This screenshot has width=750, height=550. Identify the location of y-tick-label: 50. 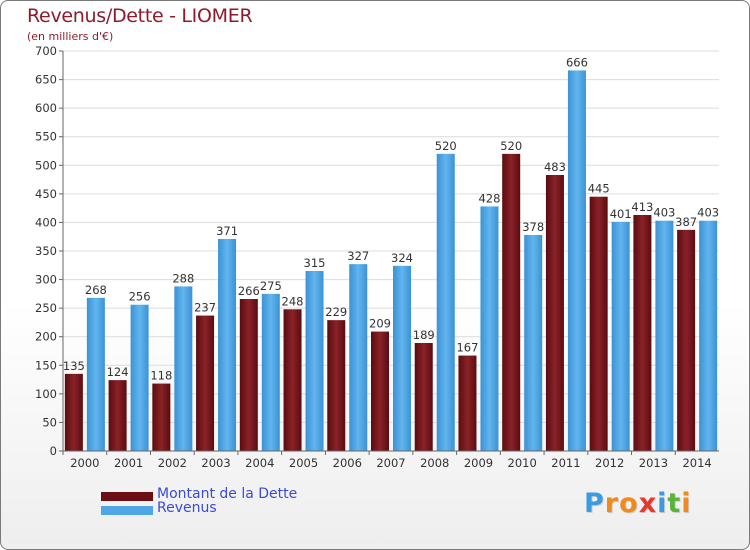
(49, 422).